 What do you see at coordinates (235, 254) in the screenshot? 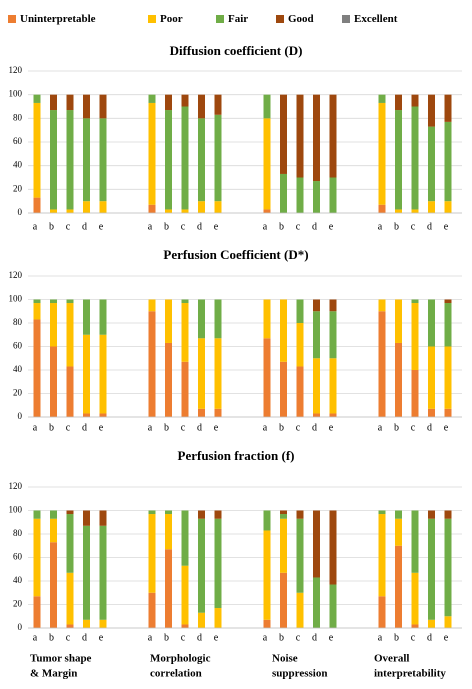
I see `chart-title: Perfusion Coefficient (D*)` at bounding box center [235, 254].